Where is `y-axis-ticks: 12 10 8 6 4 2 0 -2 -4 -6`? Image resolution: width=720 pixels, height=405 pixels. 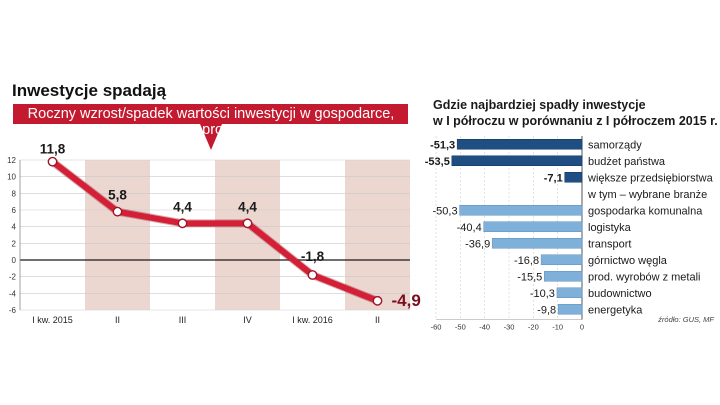
y-axis-ticks: 12 10 8 6 4 2 0 -2 -4 -6 is located at coordinates (11, 235).